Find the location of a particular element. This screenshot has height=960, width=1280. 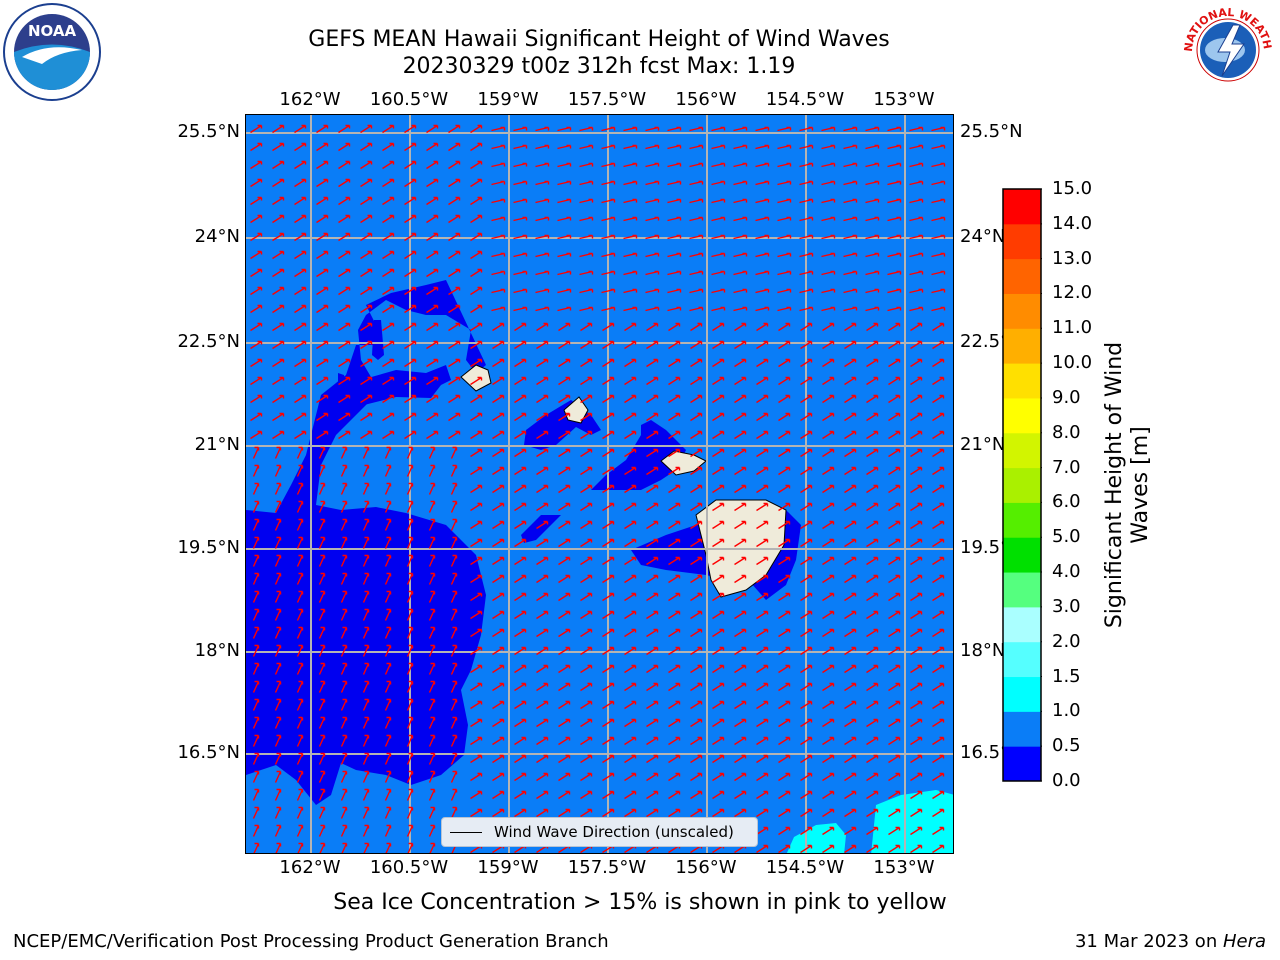

colorbar-tick-label: 0.5 is located at coordinates (1066, 746).